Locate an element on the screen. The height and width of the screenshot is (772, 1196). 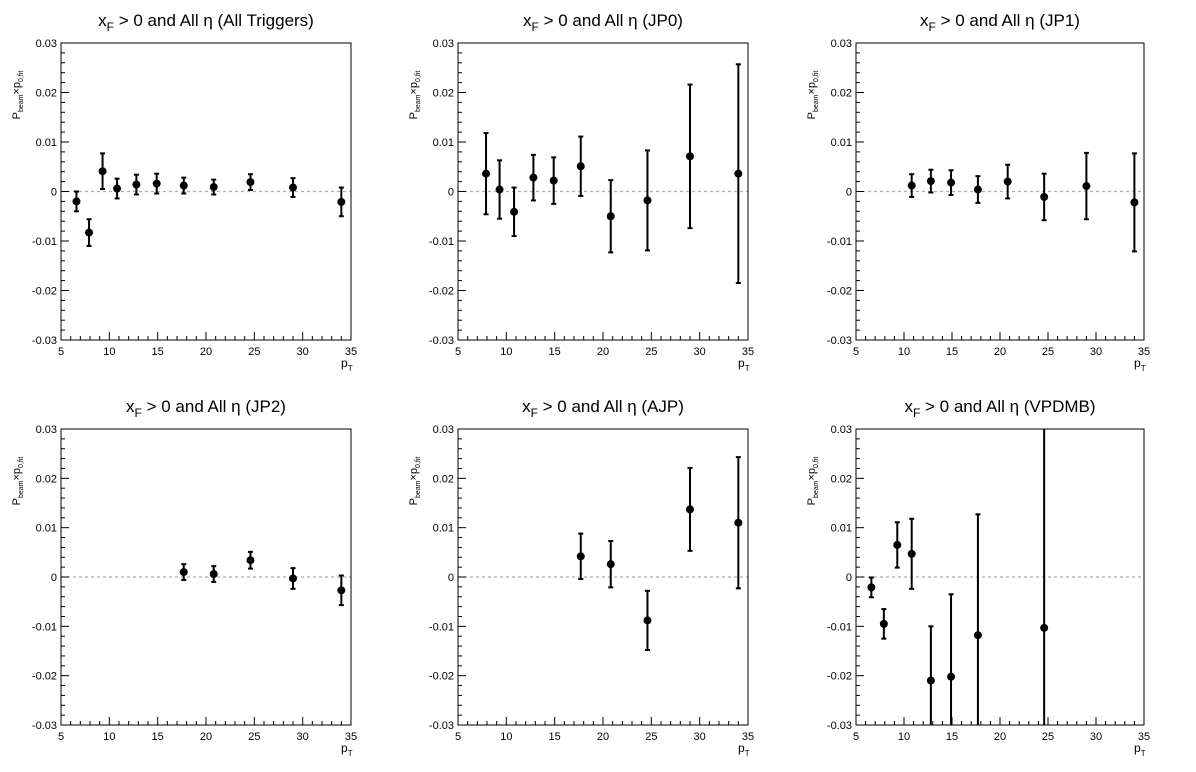
chart-title: xF > 0 and All η (JP2) is located at coordinates (206, 408).